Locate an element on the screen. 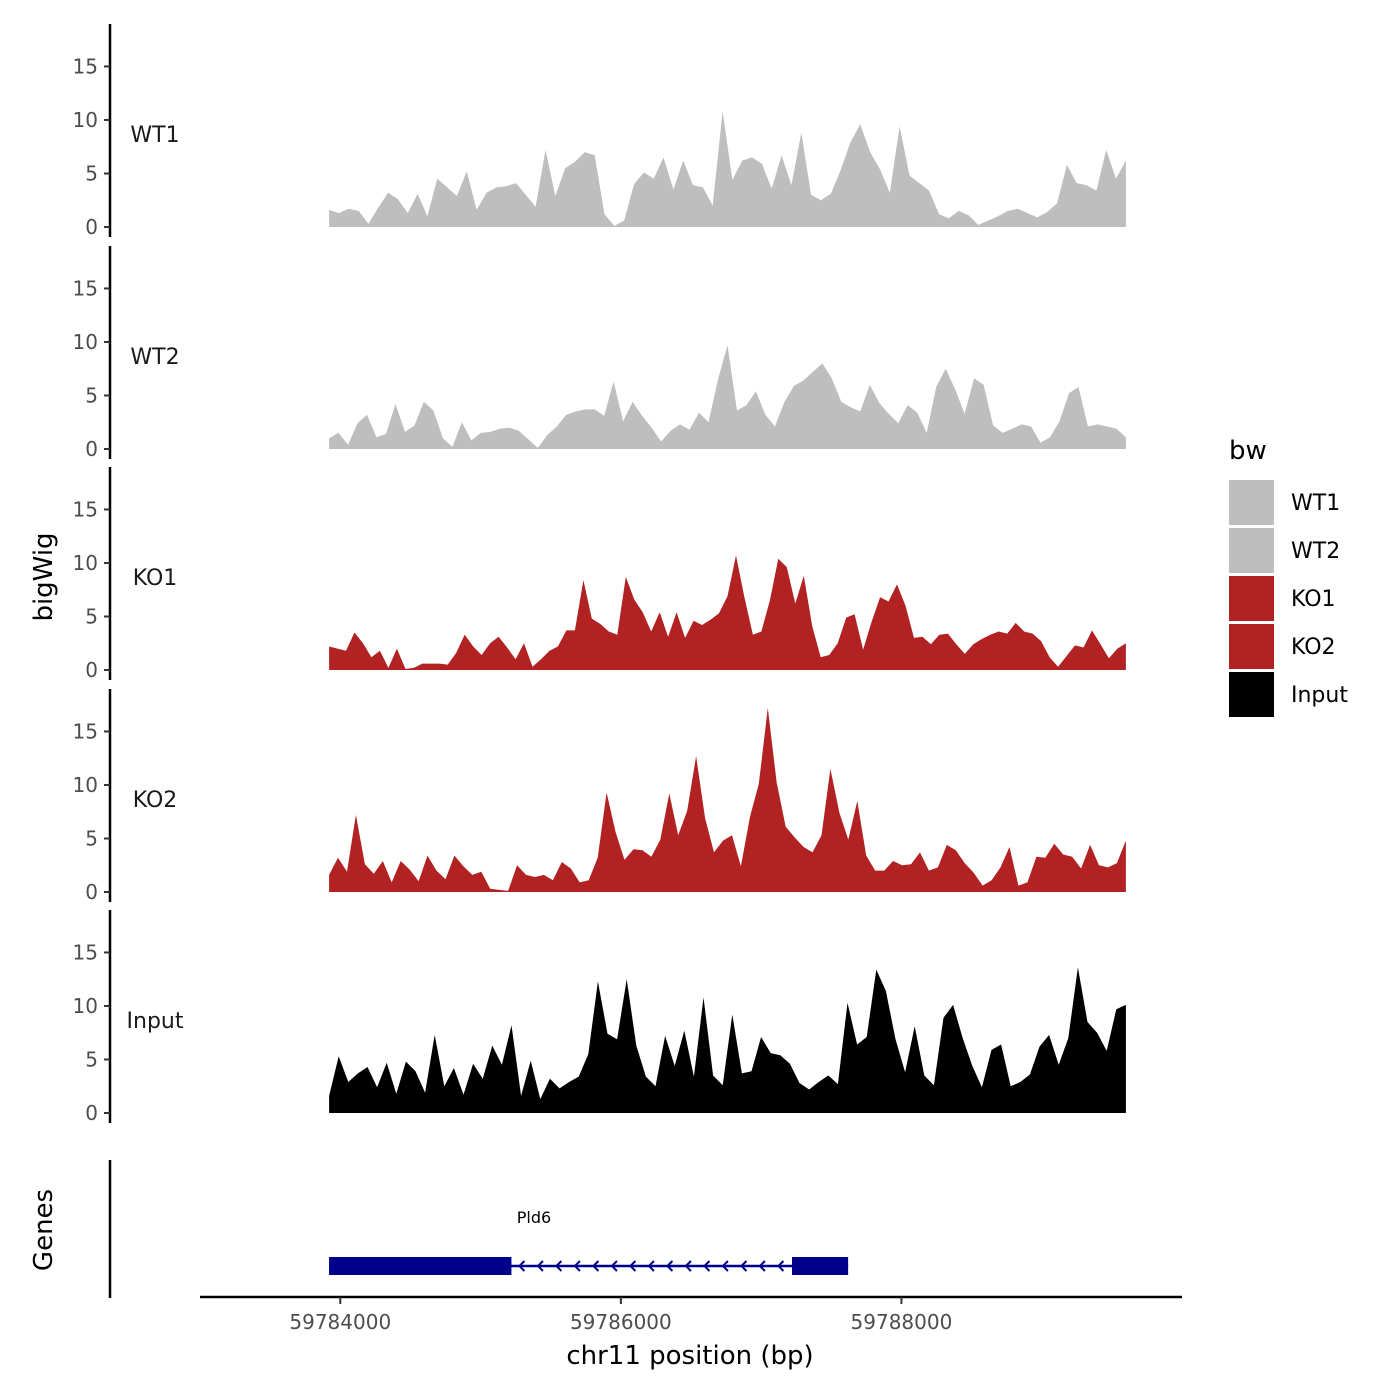  y-tick-label-WT1-10: 10 is located at coordinates (85, 120).